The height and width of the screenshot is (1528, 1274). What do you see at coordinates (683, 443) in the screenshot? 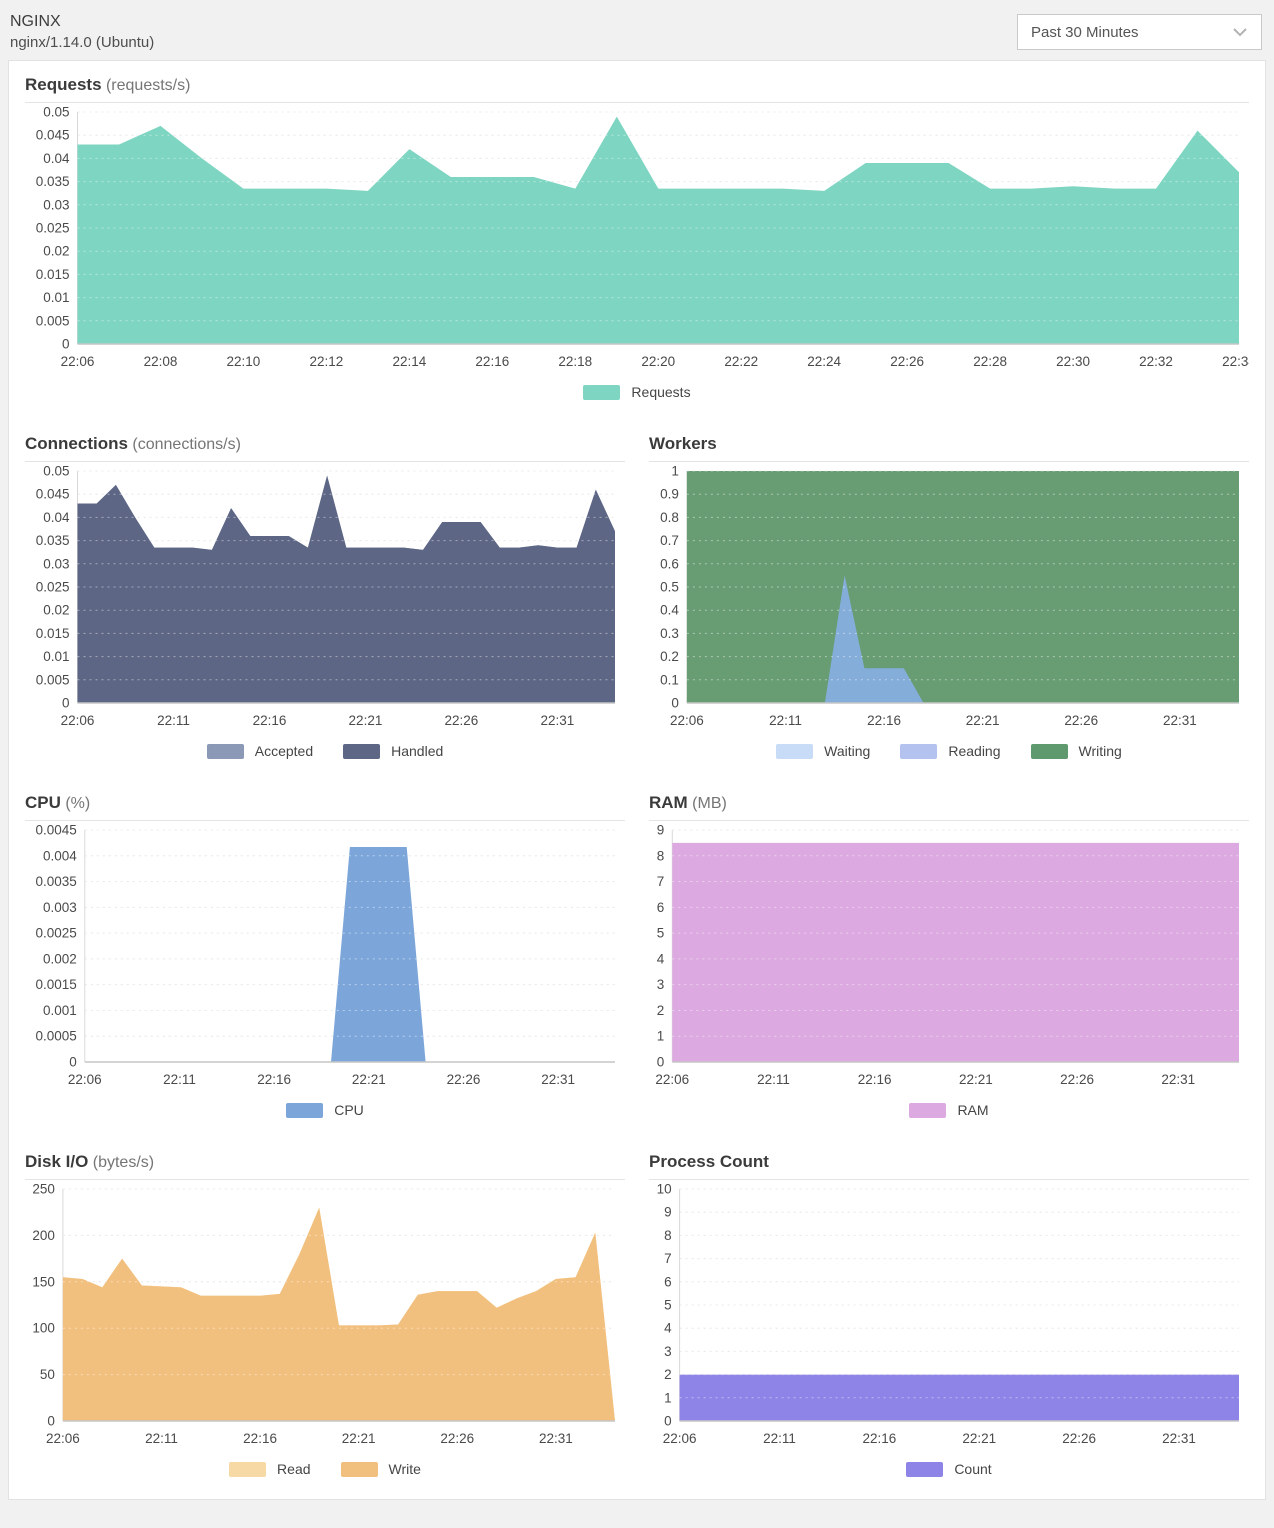
I see `chart-title: Workers` at bounding box center [683, 443].